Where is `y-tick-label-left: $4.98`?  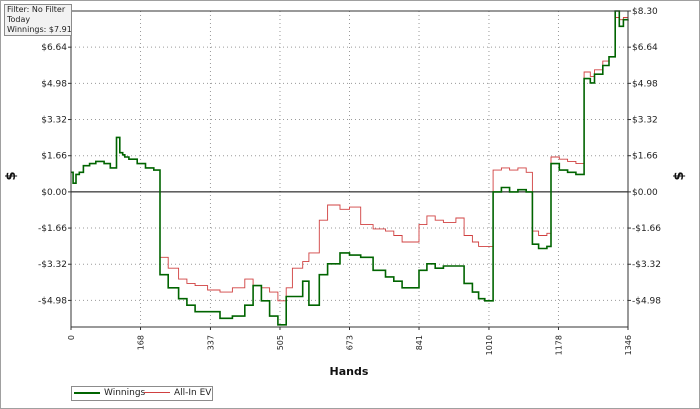
y-tick-label-left: $4.98 is located at coordinates (54, 84).